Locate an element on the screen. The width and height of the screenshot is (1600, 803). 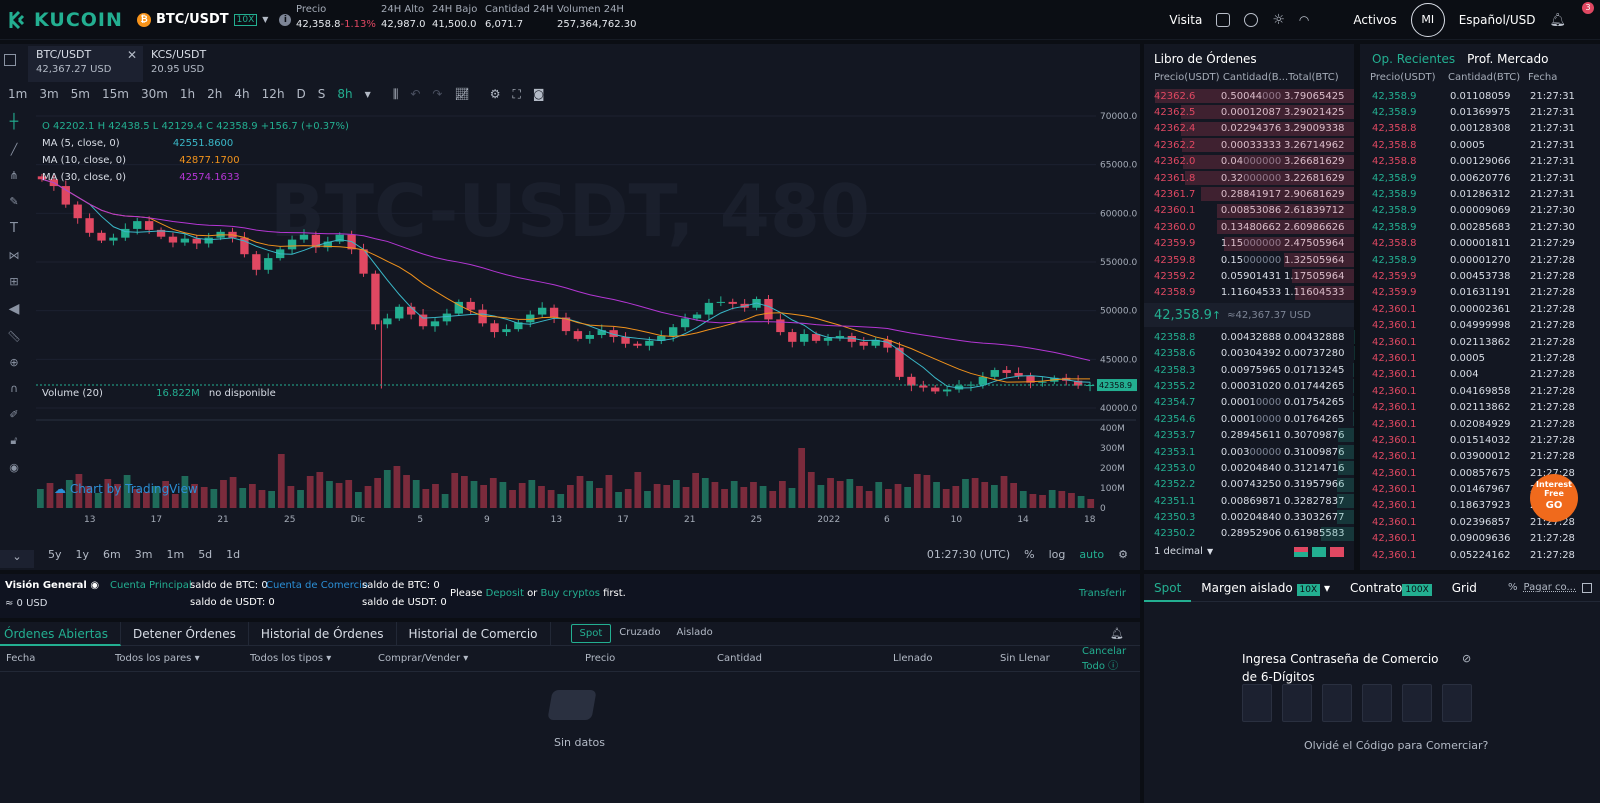
orders-icon is located at coordinates (1223, 20).